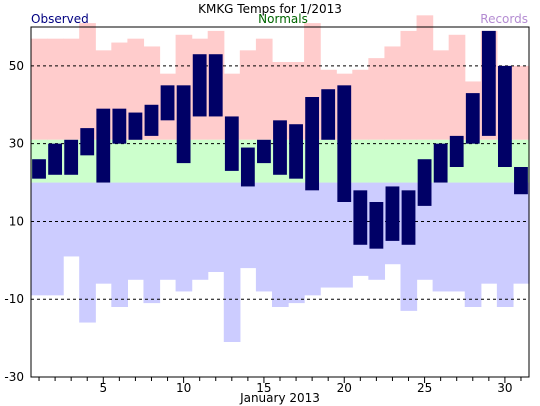 The height and width of the screenshot is (406, 540). What do you see at coordinates (424, 388) in the screenshot?
I see `x-tick-label: 25` at bounding box center [424, 388].